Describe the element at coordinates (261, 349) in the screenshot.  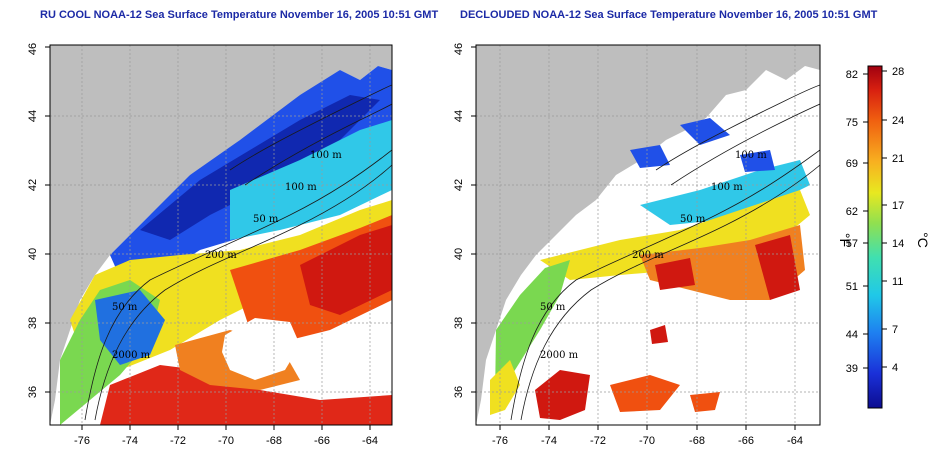
I see `cloud-gap` at that location.